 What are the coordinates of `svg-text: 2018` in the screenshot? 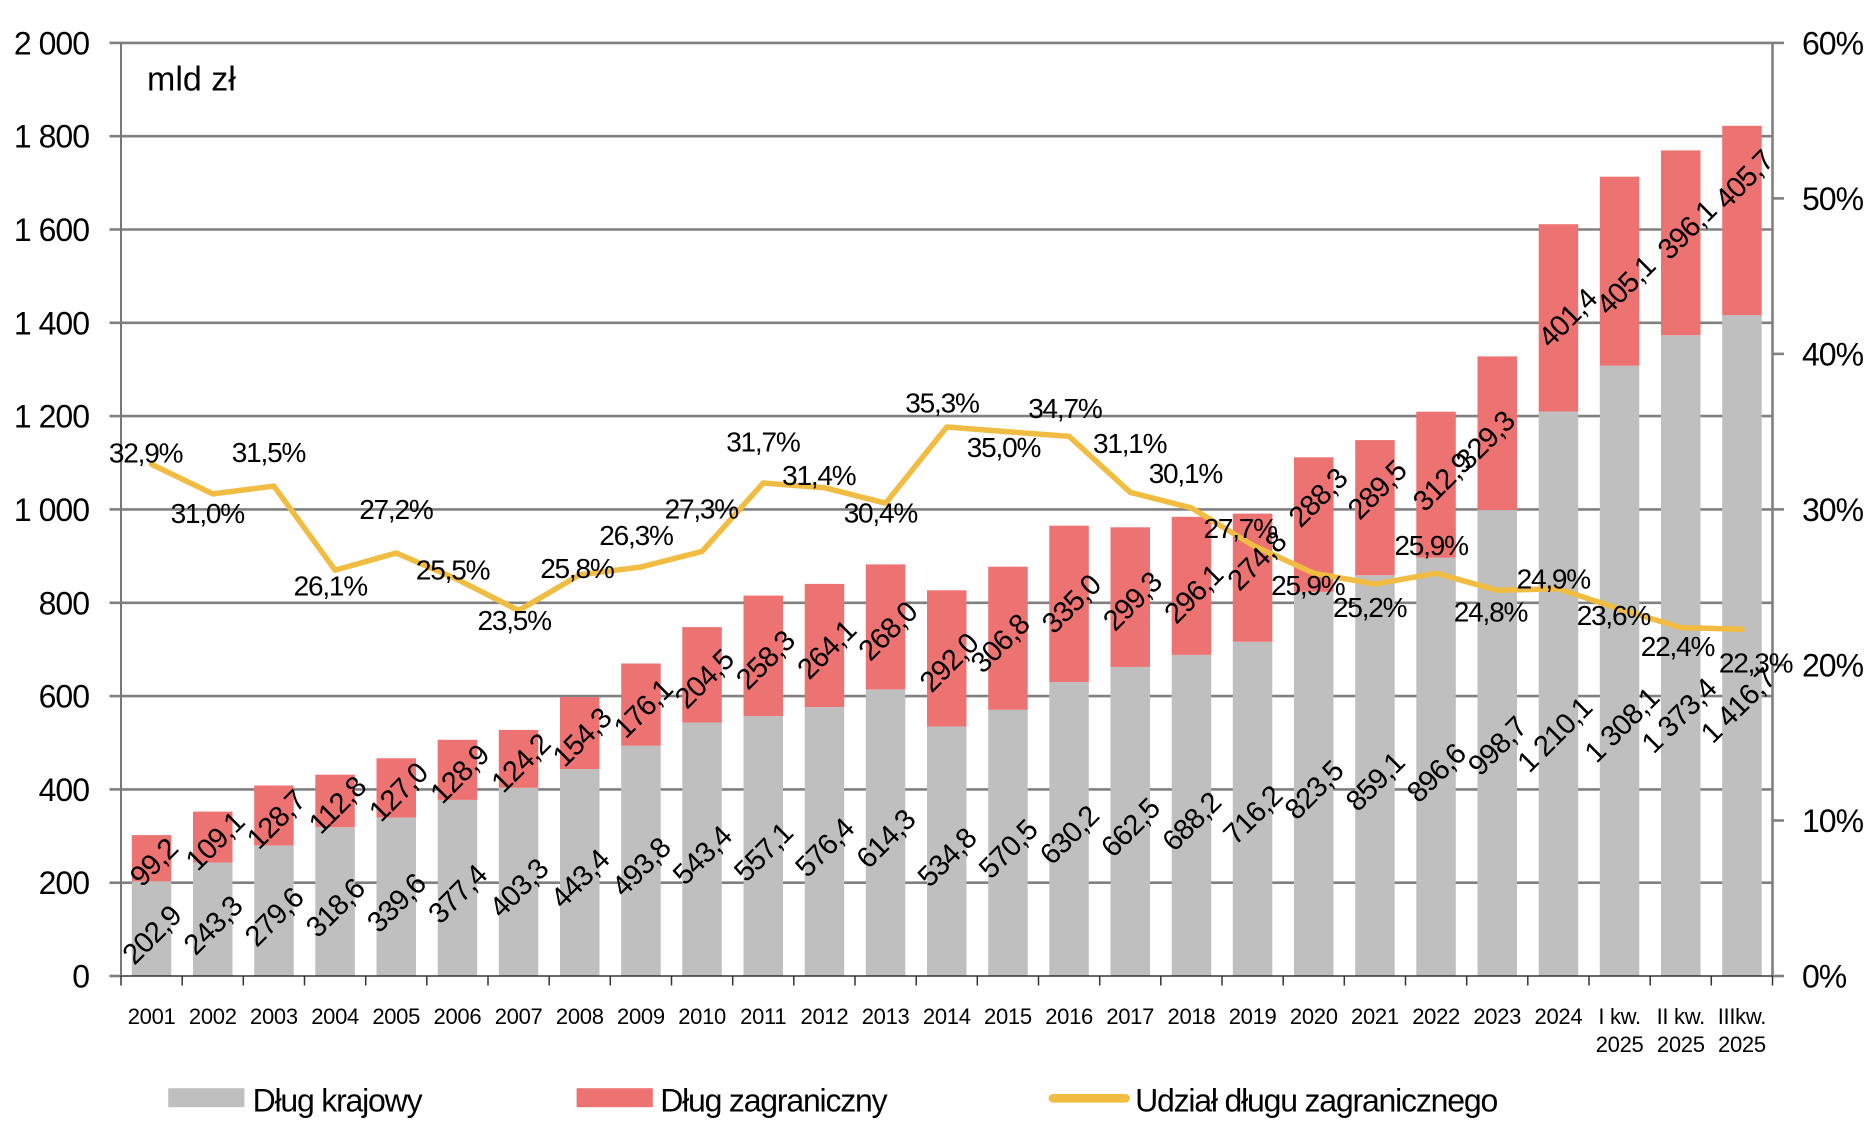 It's located at (1192, 1016).